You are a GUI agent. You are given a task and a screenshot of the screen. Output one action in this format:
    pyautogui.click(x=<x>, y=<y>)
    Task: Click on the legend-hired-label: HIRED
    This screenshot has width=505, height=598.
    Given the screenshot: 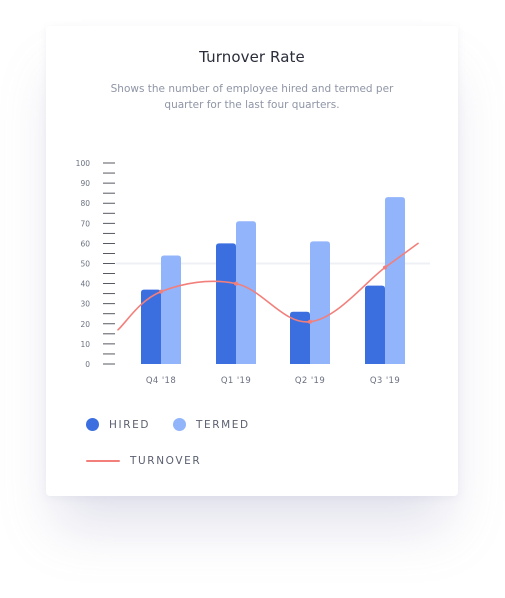 What is the action you would take?
    pyautogui.click(x=130, y=424)
    